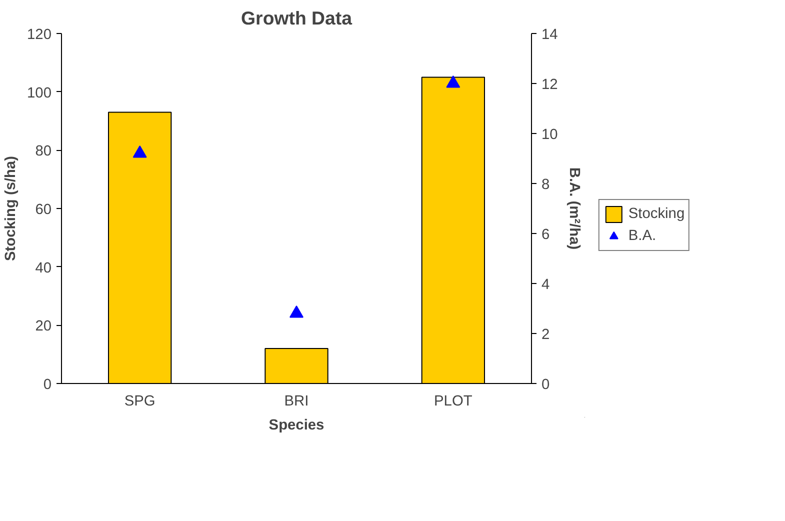  What do you see at coordinates (642, 236) in the screenshot?
I see `legend-label: B.A.` at bounding box center [642, 236].